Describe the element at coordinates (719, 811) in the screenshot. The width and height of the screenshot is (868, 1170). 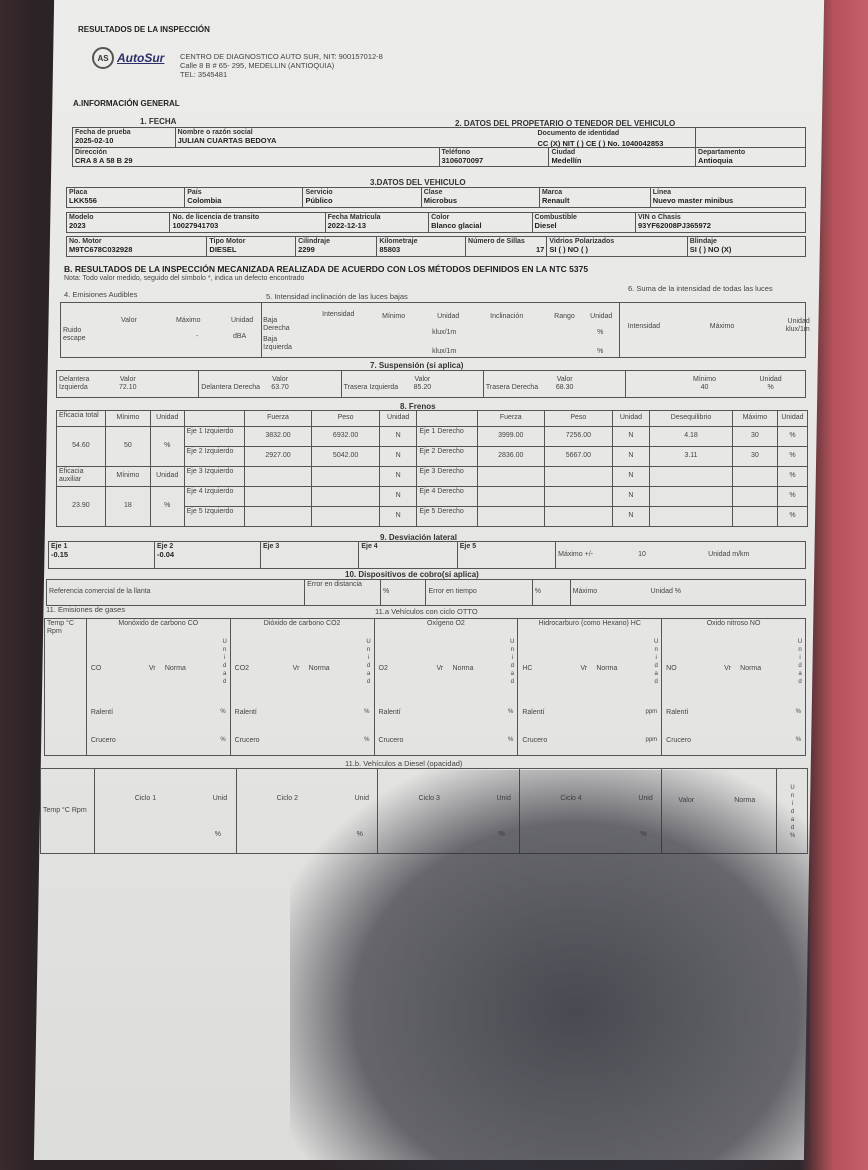
I see `table-cell: Valor Norma` at that location.